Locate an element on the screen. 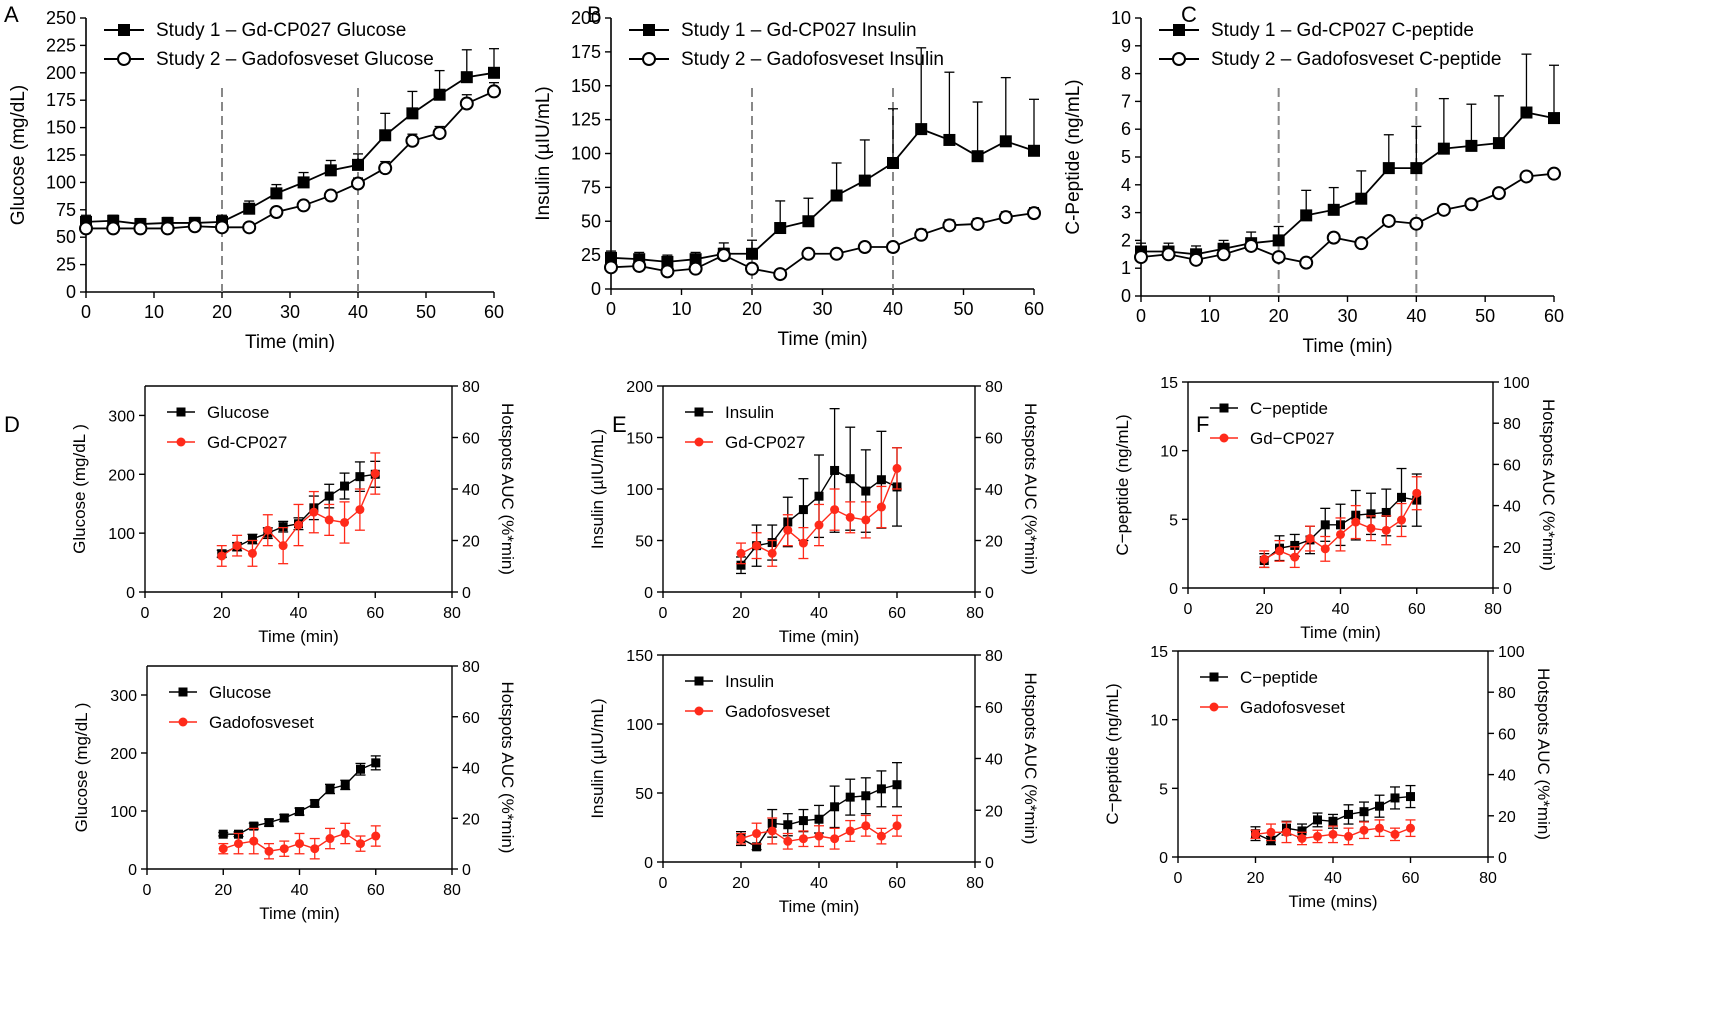 Image resolution: width=1735 pixels, height=1022 pixels. series-study-1-gd-cp027-insulin-line is located at coordinates (822, 195).